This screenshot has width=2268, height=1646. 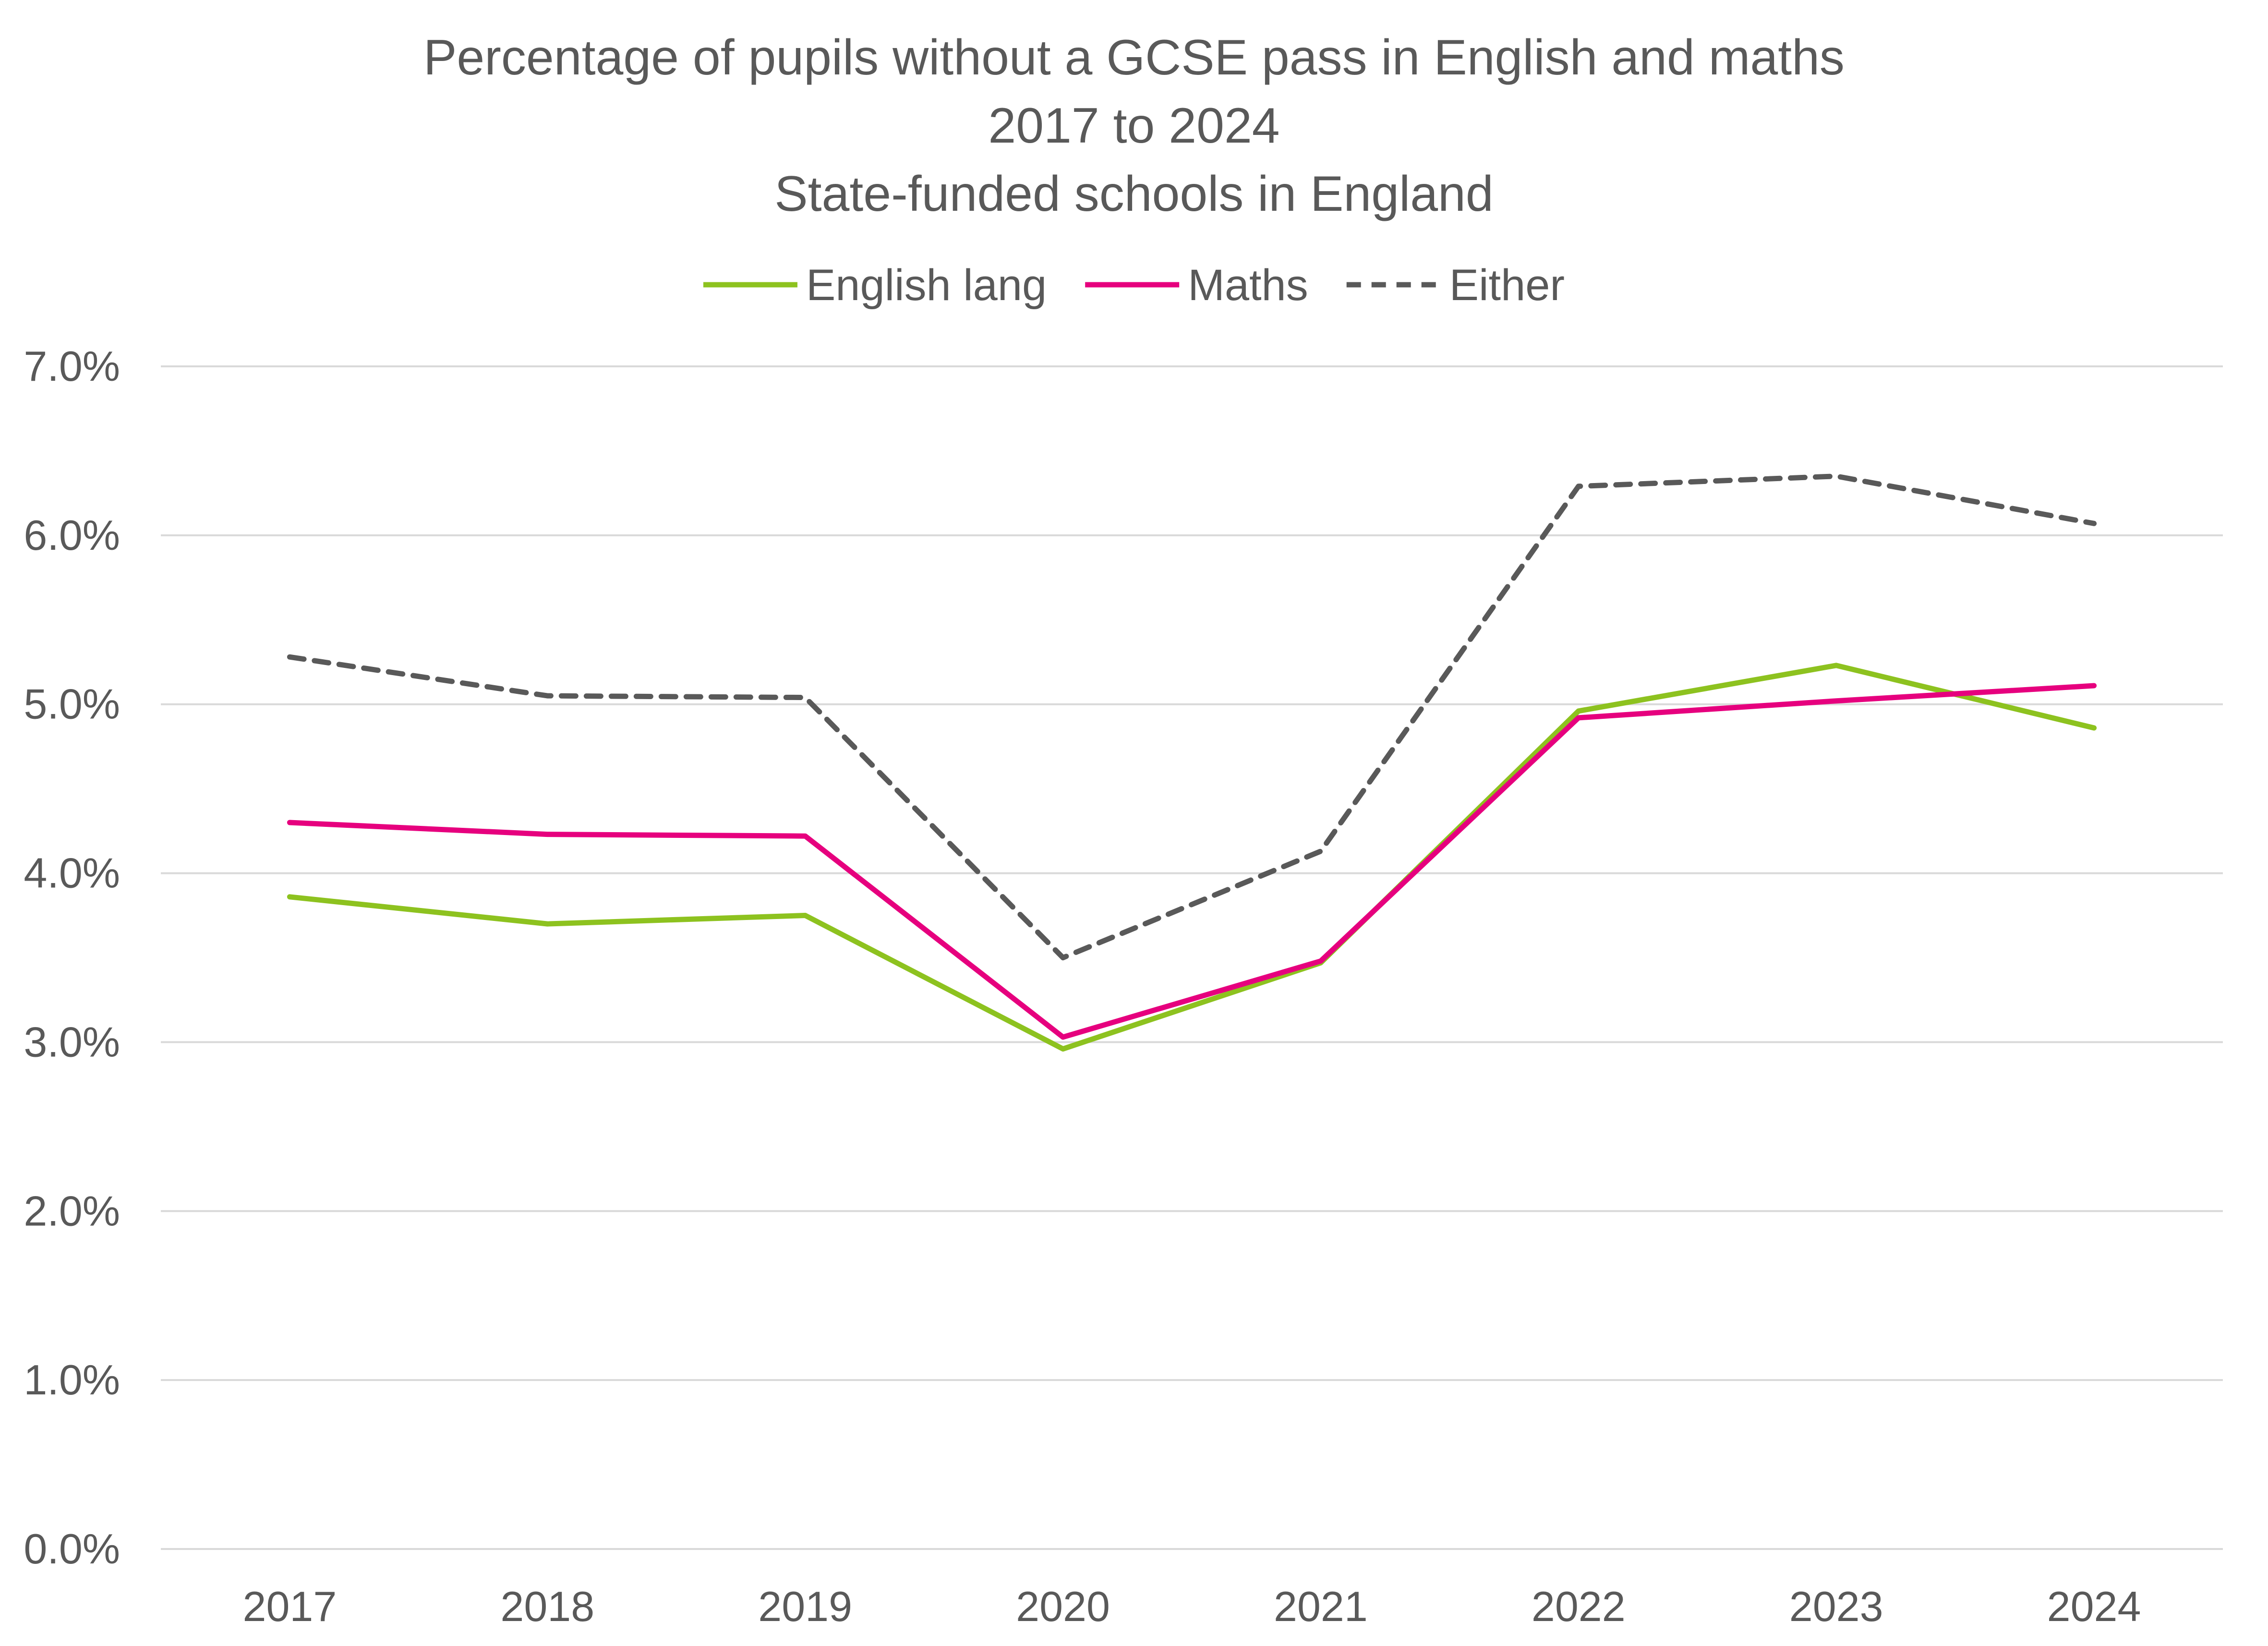 What do you see at coordinates (72, 366) in the screenshot?
I see `y-tick-label: 7.0%` at bounding box center [72, 366].